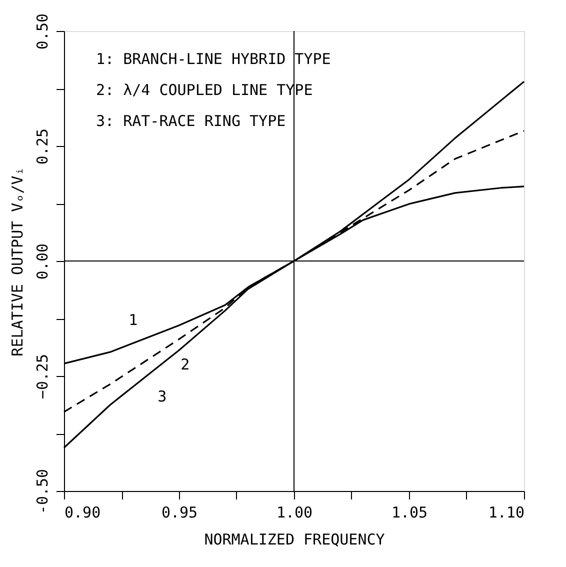  What do you see at coordinates (213, 59) in the screenshot?
I see `annotation: 1: BRANCH-LINE HYBRID TYPE` at bounding box center [213, 59].